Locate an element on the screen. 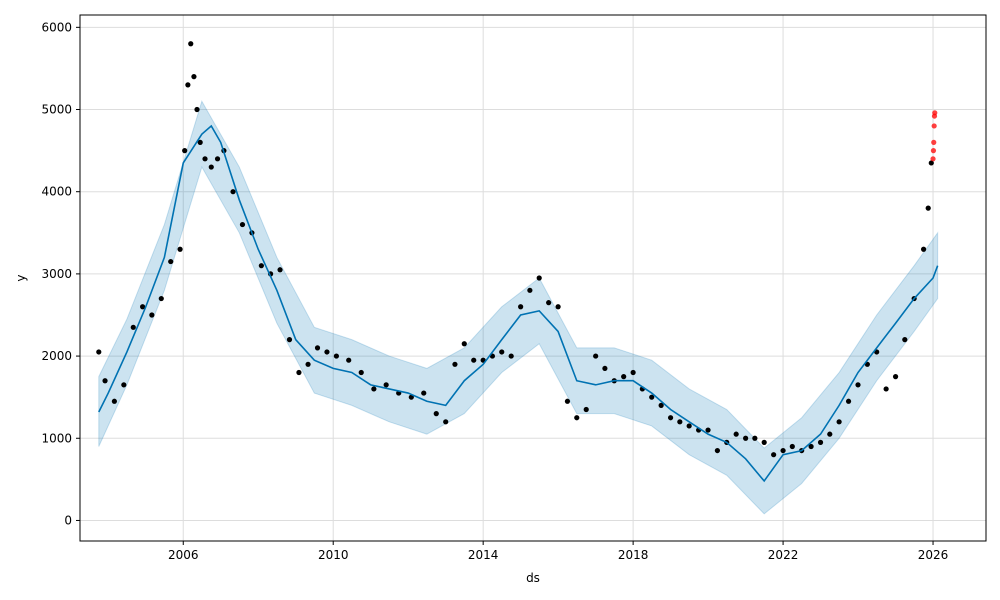 Image resolution: width=1000 pixels, height=600 pixels. y-tick-label: 3000 is located at coordinates (56, 274).